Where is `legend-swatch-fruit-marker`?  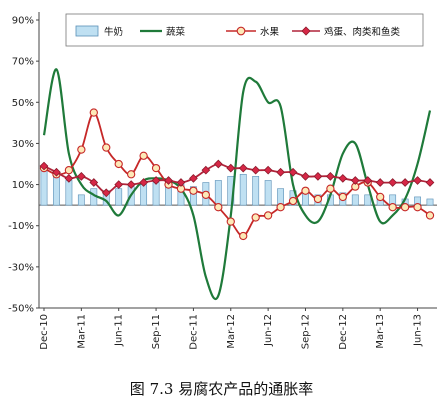
legend-swatch-fruit-marker is located at coordinates (241, 31).